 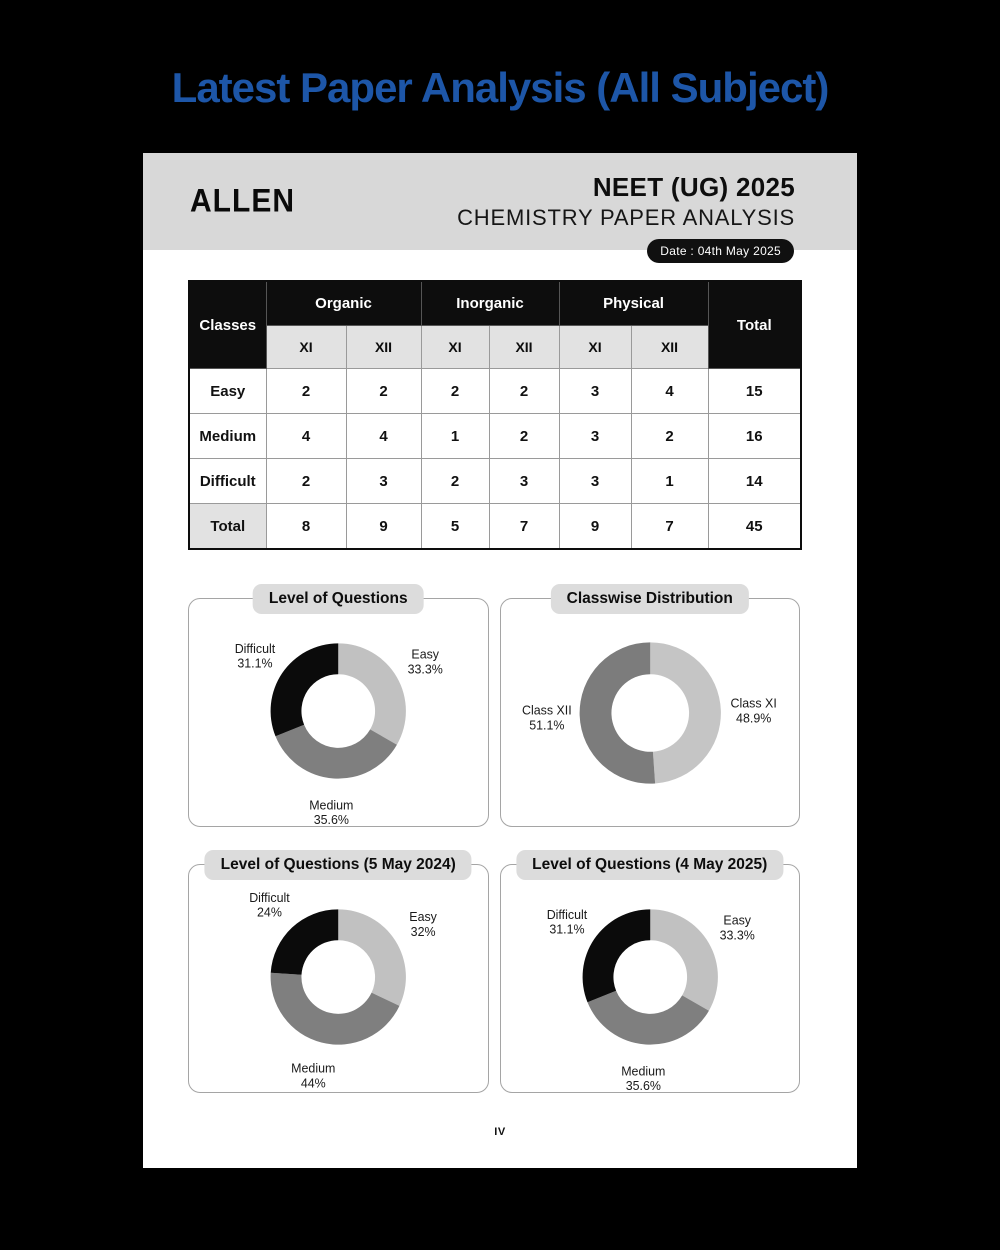 What do you see at coordinates (720, 251) in the screenshot?
I see `date-badge: Date : 04th May 2025` at bounding box center [720, 251].